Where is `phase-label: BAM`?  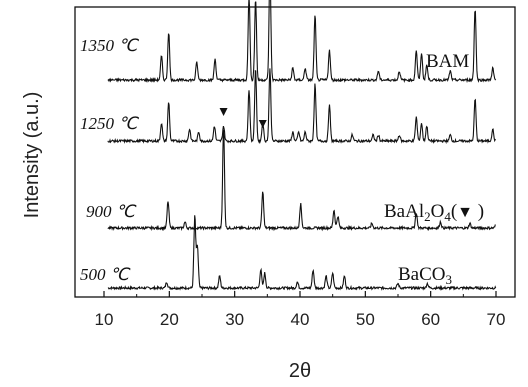
phase-label: BAM is located at coordinates (447, 61).